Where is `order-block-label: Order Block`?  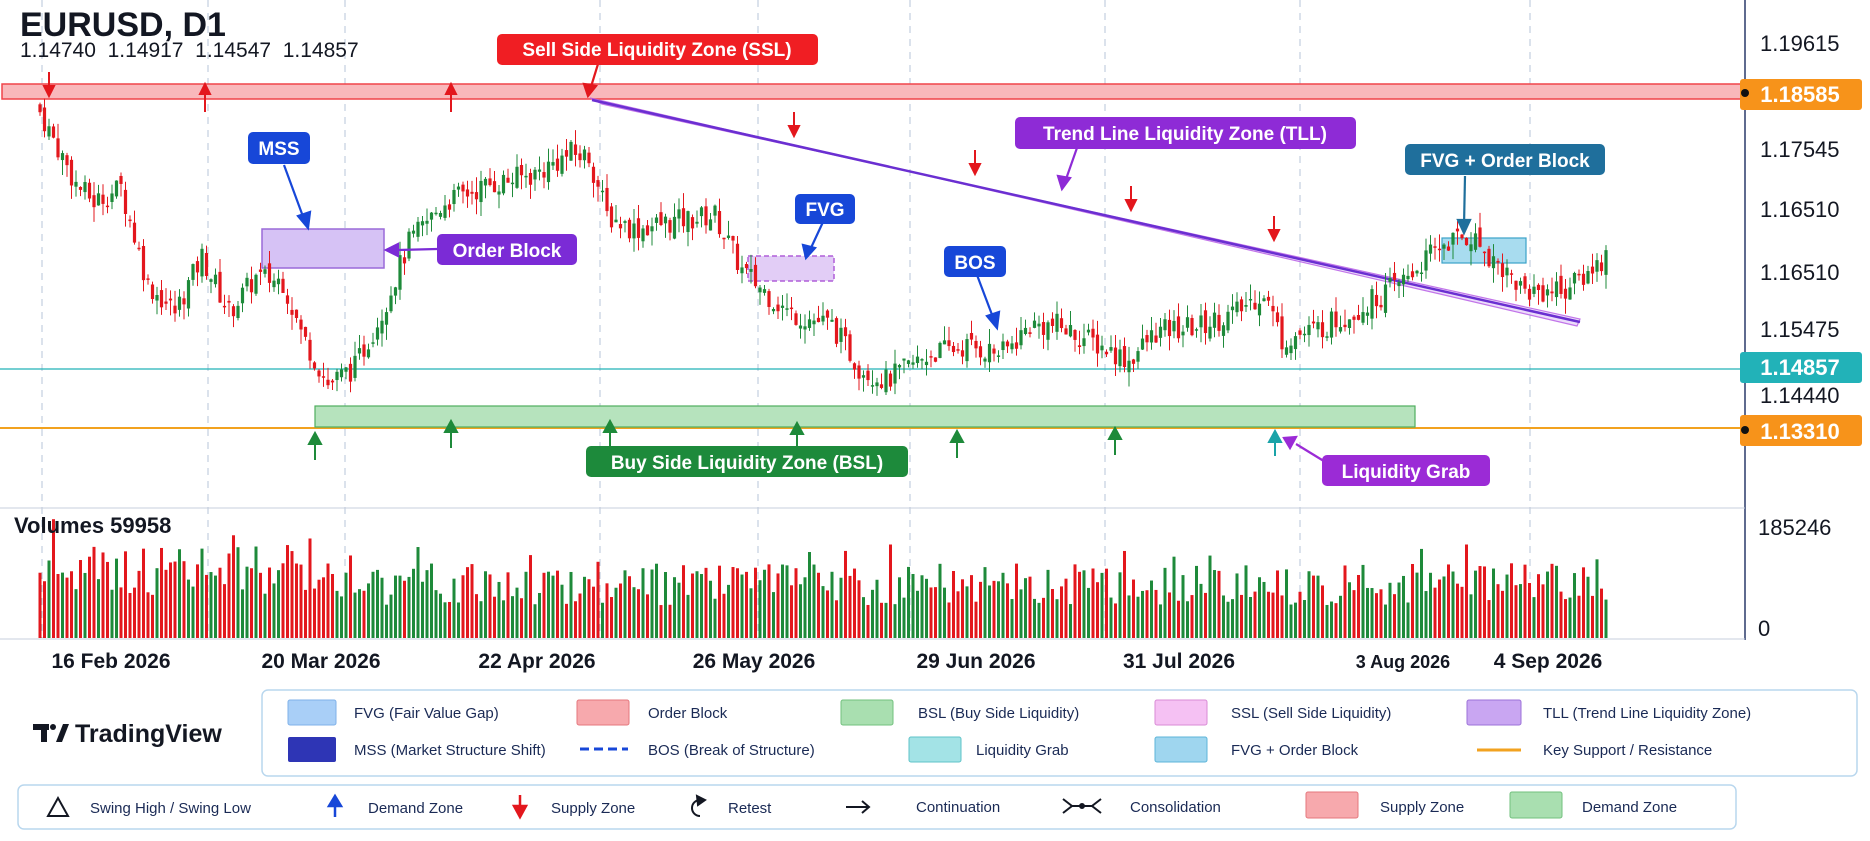 order-block-label: Order Block is located at coordinates (507, 249).